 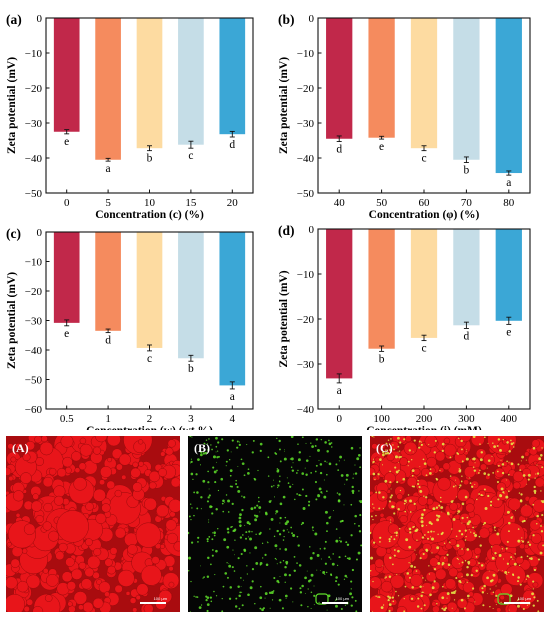 What do you see at coordinates (340, 203) in the screenshot?
I see `x-tick-label: 40` at bounding box center [340, 203].